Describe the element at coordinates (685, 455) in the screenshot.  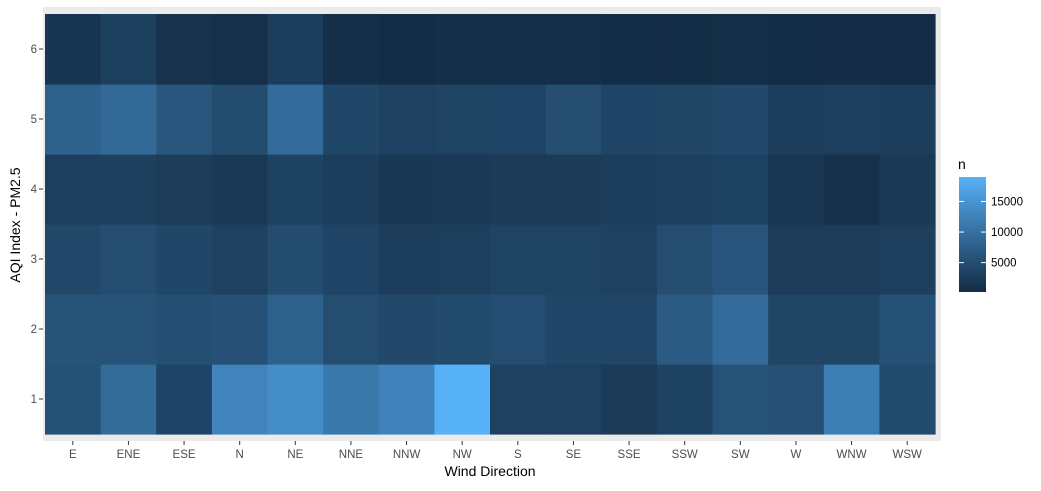
I see `x-tick-label: SSW` at that location.